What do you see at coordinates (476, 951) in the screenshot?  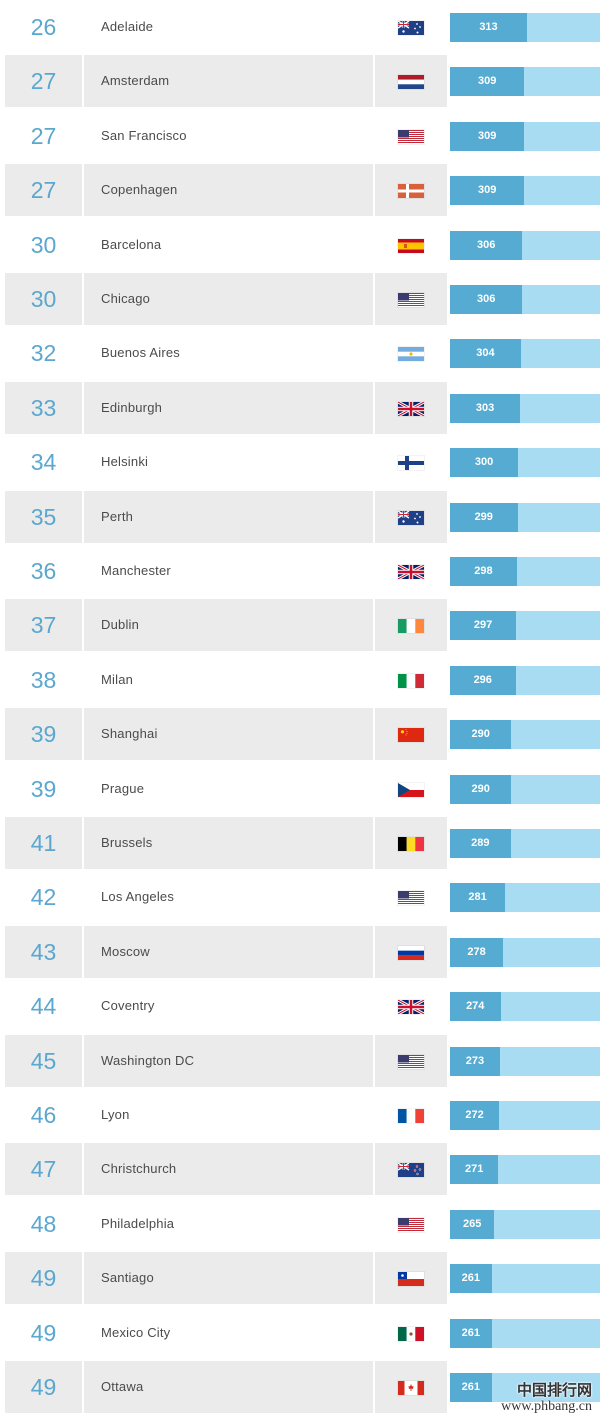 I see `score-label: 278` at bounding box center [476, 951].